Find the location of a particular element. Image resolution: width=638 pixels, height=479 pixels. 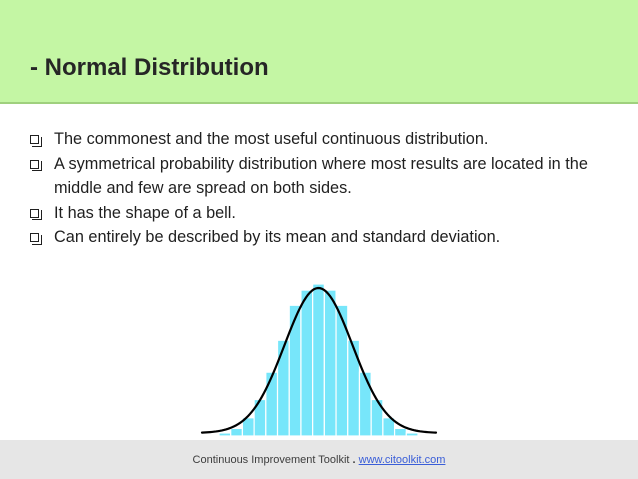

footer-org: Continuous Improvement Toolkit is located at coordinates (271, 460).